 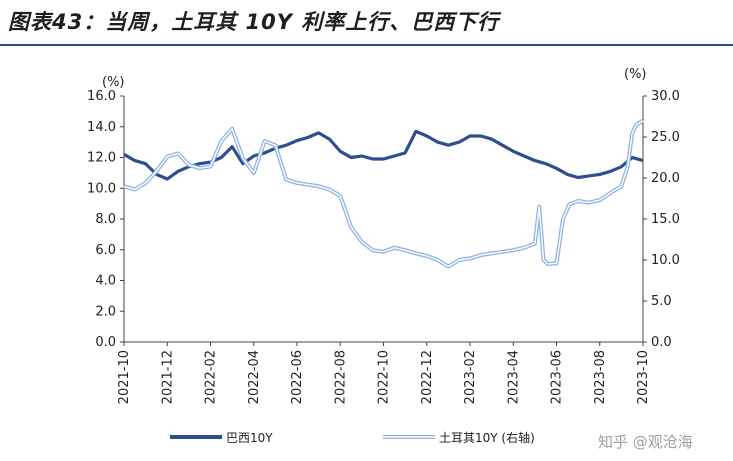 I want to click on x-tick-label: 2023-08, so click(x=600, y=377).